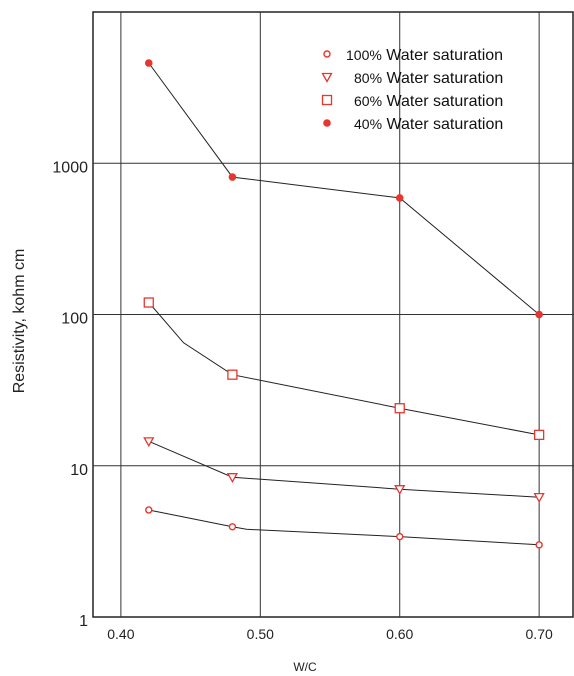 This screenshot has height=676, width=574. What do you see at coordinates (428, 101) in the screenshot?
I see `legend-entry-3: 60% Water saturation` at bounding box center [428, 101].